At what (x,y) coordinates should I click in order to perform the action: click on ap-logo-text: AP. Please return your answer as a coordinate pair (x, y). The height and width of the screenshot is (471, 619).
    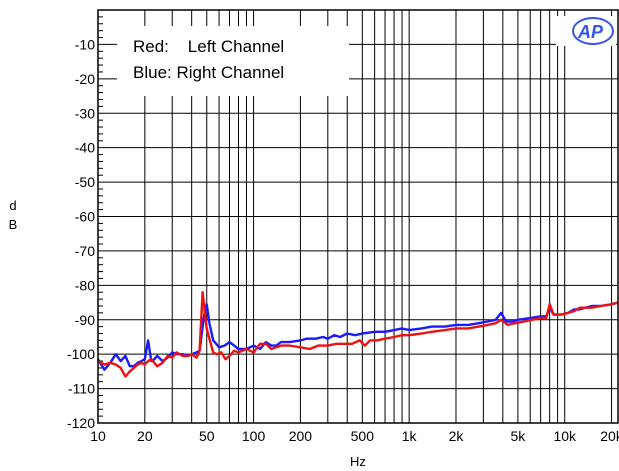
    Looking at the image, I should click on (590, 32).